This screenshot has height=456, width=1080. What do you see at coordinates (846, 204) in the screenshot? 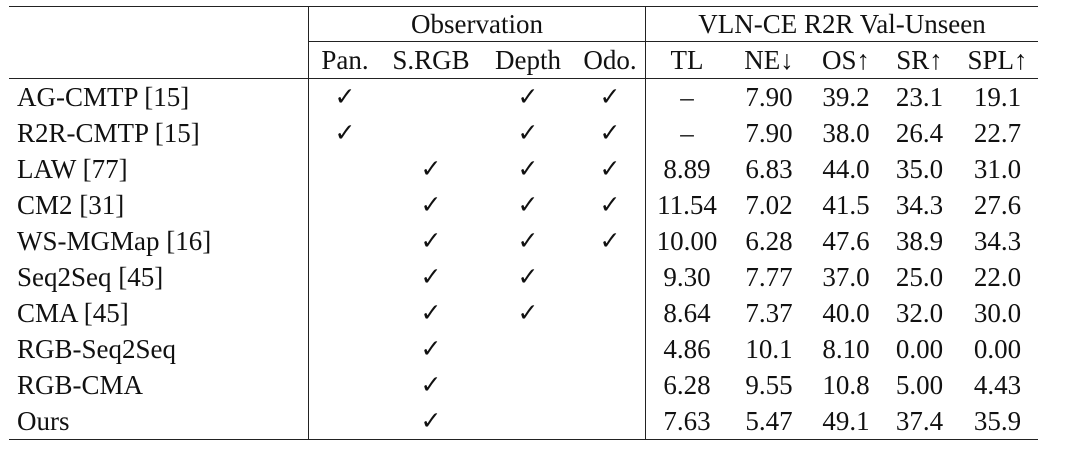
I see `os-value: 41.5` at bounding box center [846, 204].